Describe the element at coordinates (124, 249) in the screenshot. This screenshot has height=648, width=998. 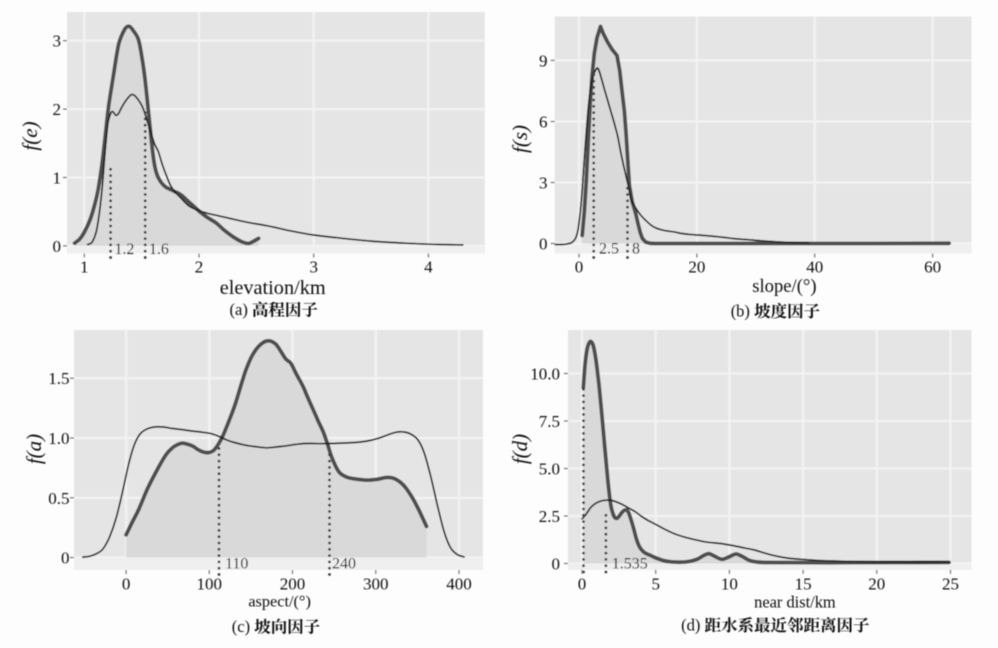
I see `svg-text: 1.2` at that location.